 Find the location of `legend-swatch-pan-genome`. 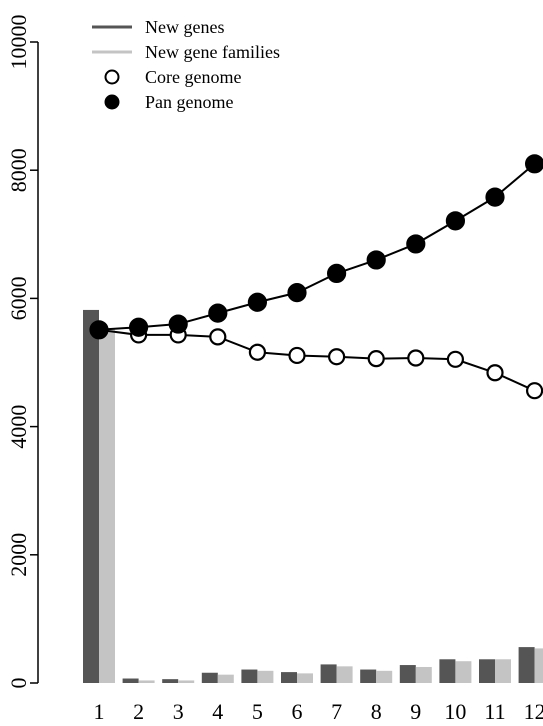

legend-swatch-pan-genome is located at coordinates (112, 102).